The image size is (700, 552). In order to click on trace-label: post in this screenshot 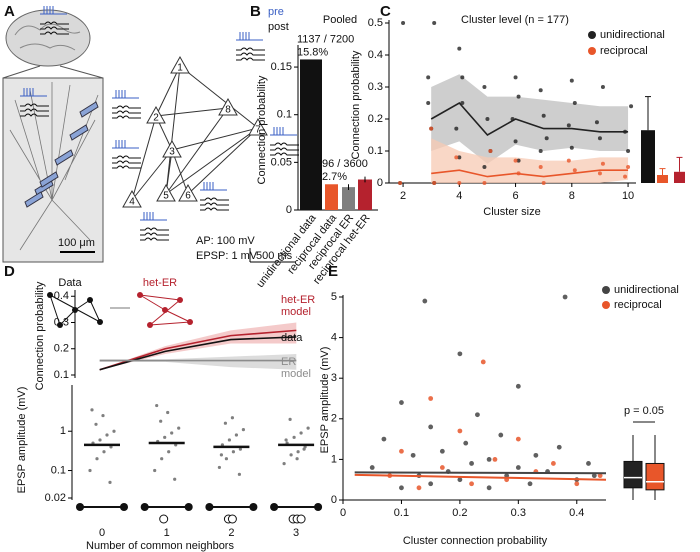, I will do `click(278, 27)`.